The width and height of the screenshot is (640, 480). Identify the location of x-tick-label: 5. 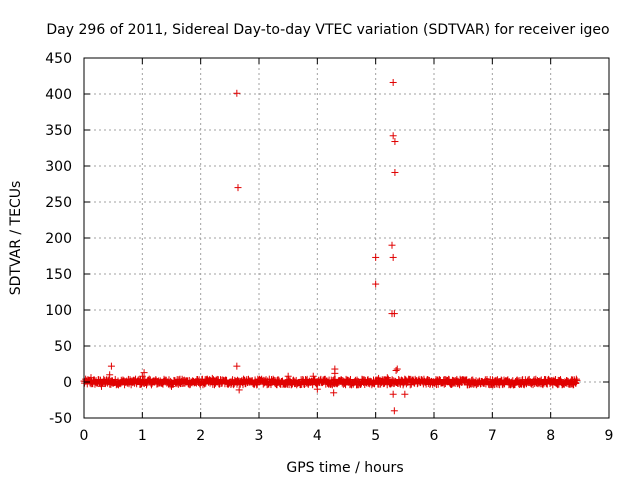
(375, 436).